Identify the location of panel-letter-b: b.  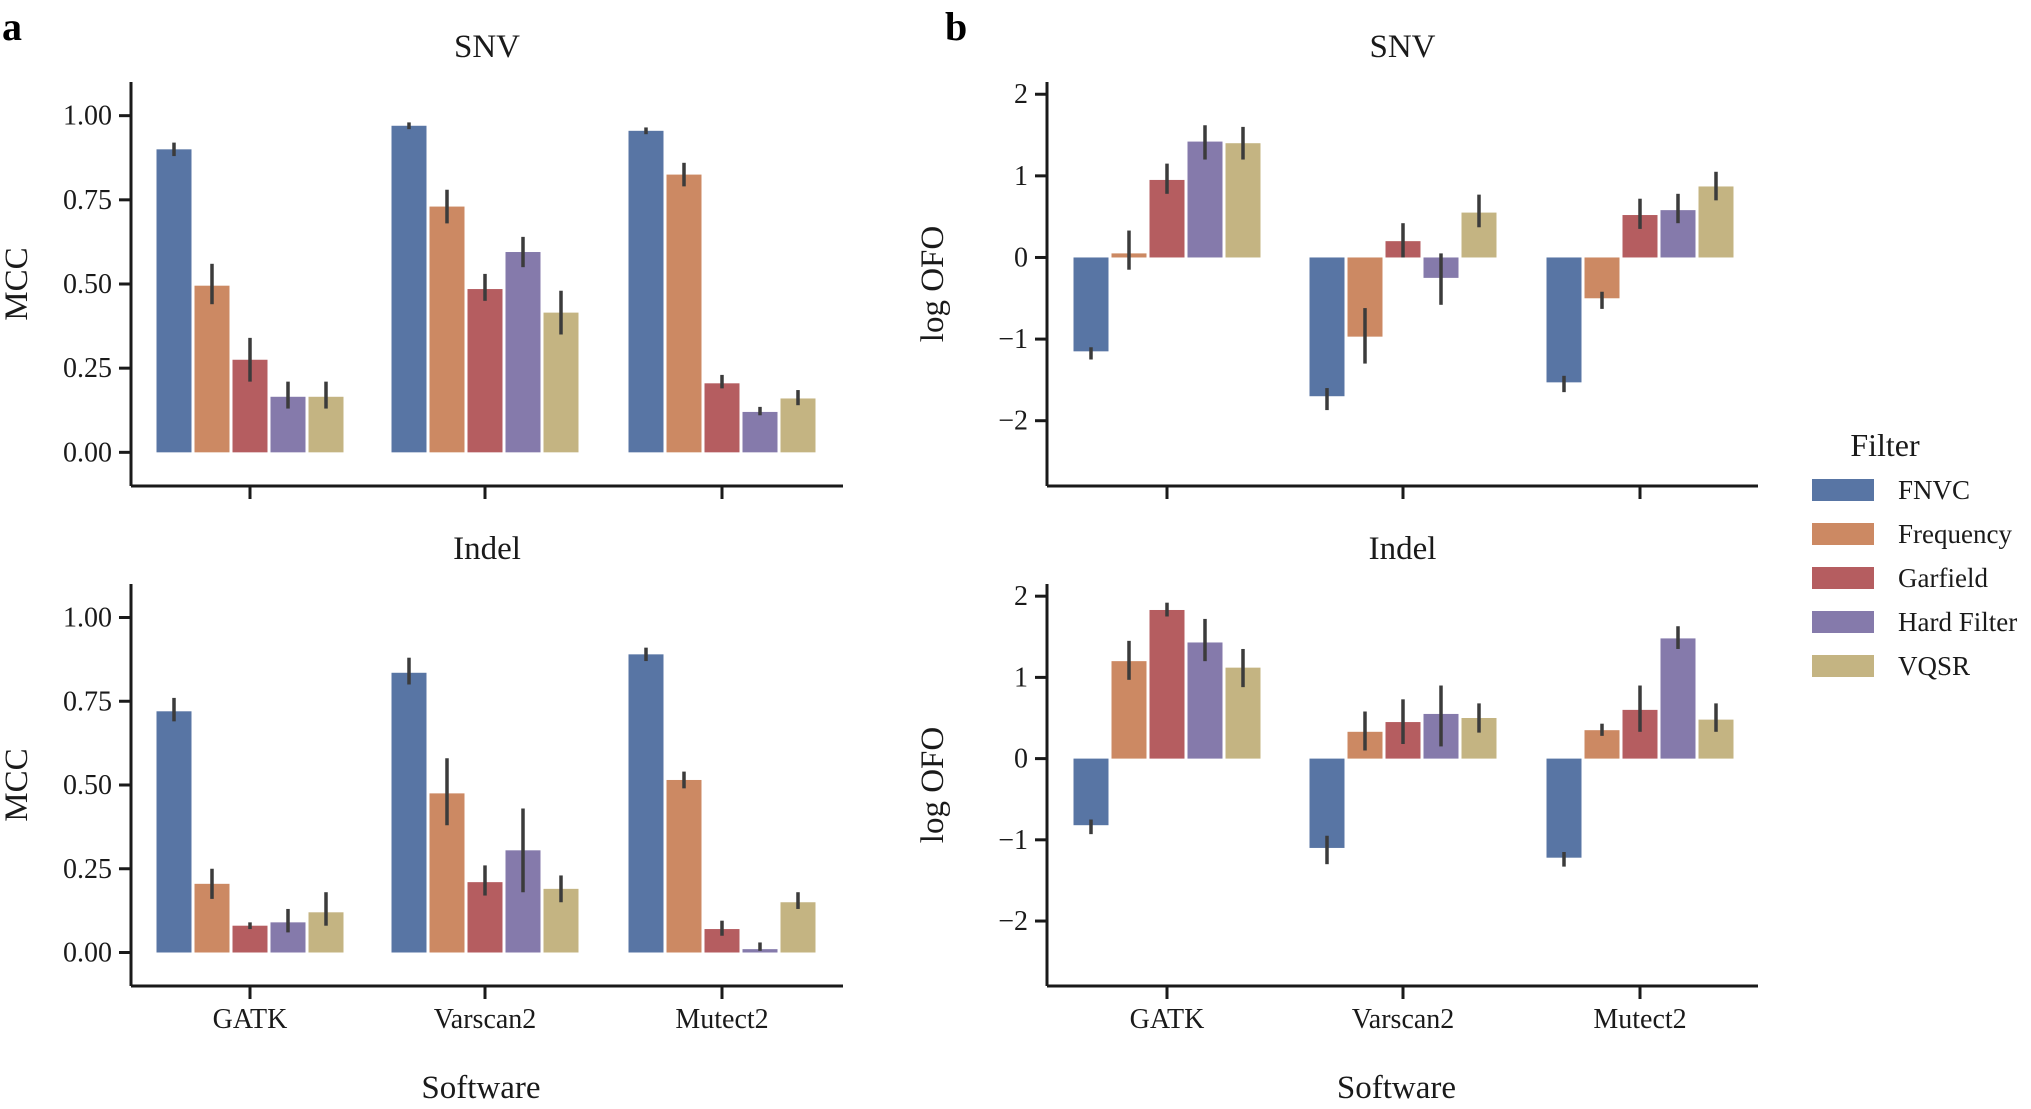
(956, 26).